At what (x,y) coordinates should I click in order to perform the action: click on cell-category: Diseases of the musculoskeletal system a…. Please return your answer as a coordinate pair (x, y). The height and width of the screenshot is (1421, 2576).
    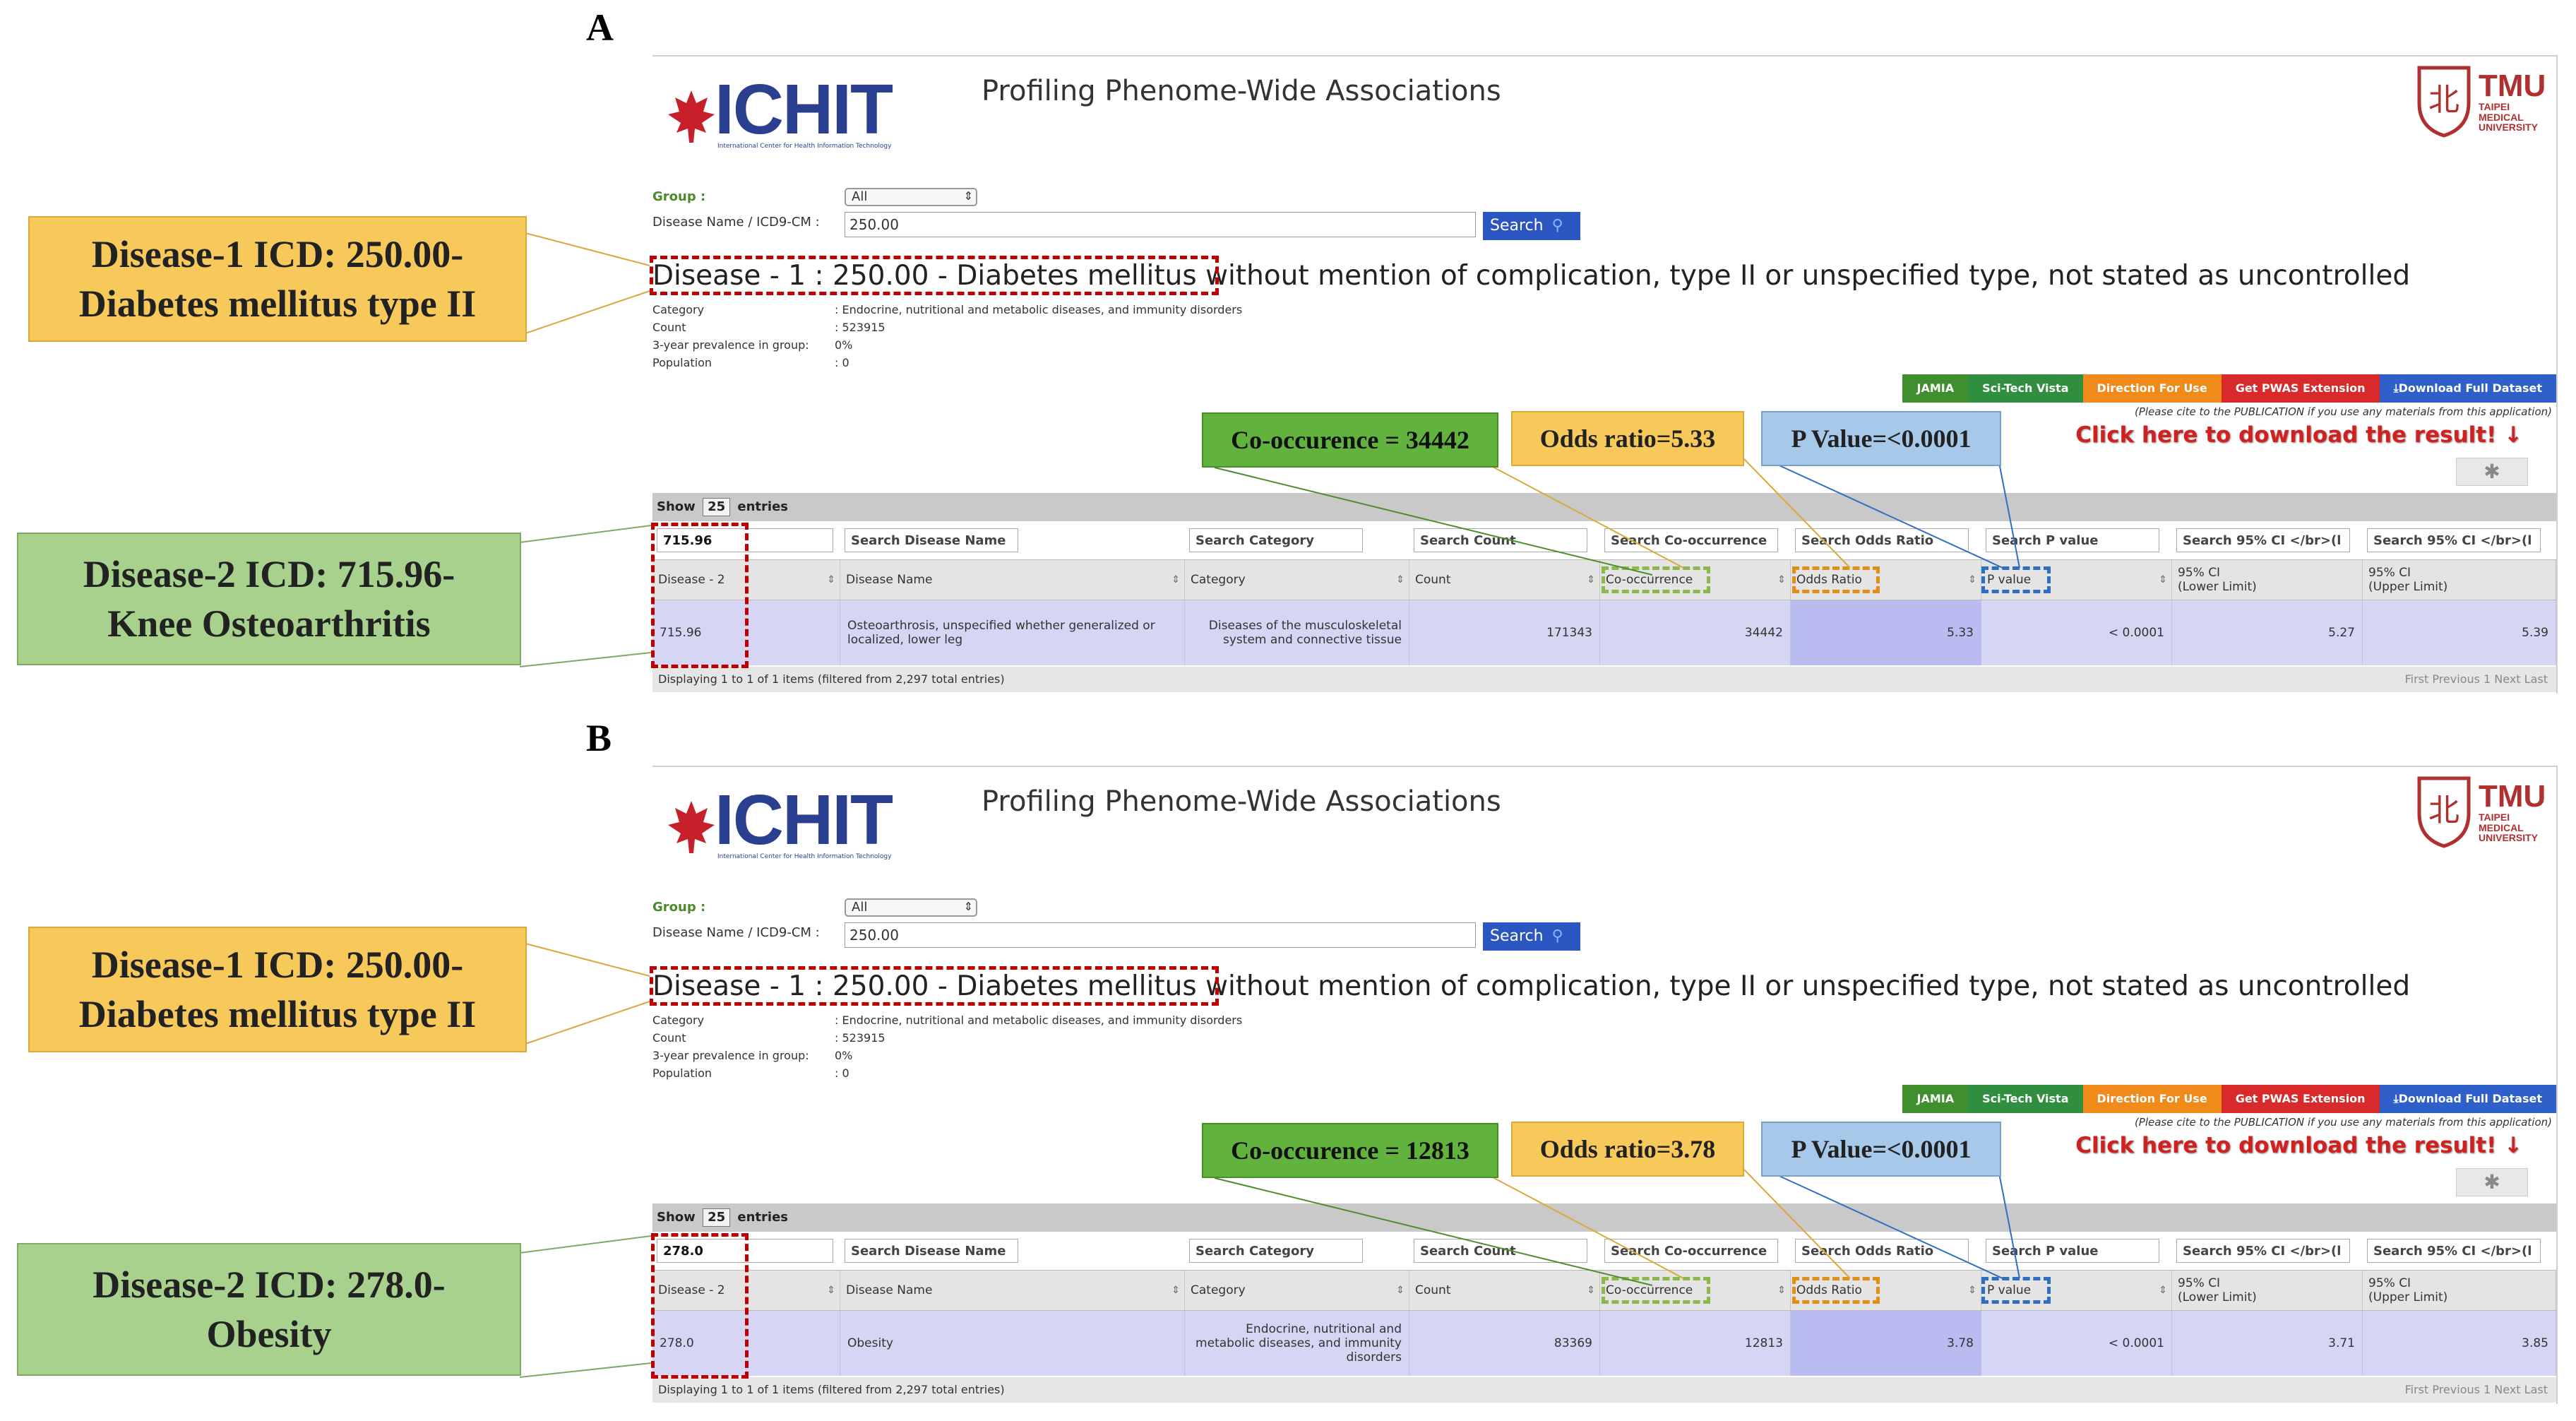
    Looking at the image, I should click on (1297, 632).